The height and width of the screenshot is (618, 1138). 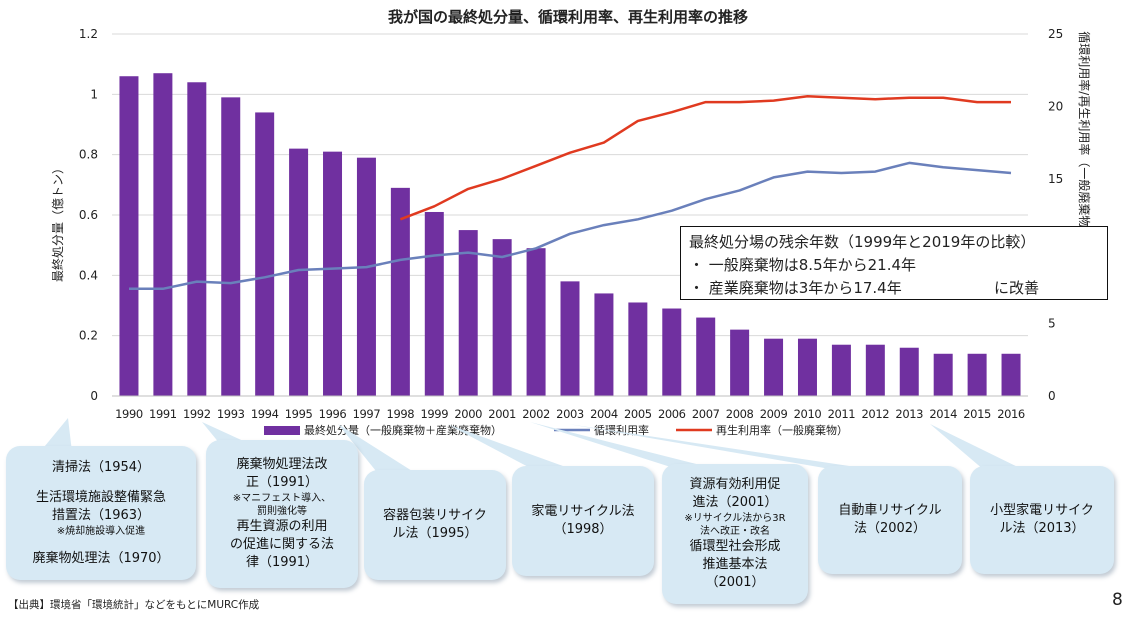 What do you see at coordinates (842, 414) in the screenshot?
I see `x-tick-label: 2011` at bounding box center [842, 414].